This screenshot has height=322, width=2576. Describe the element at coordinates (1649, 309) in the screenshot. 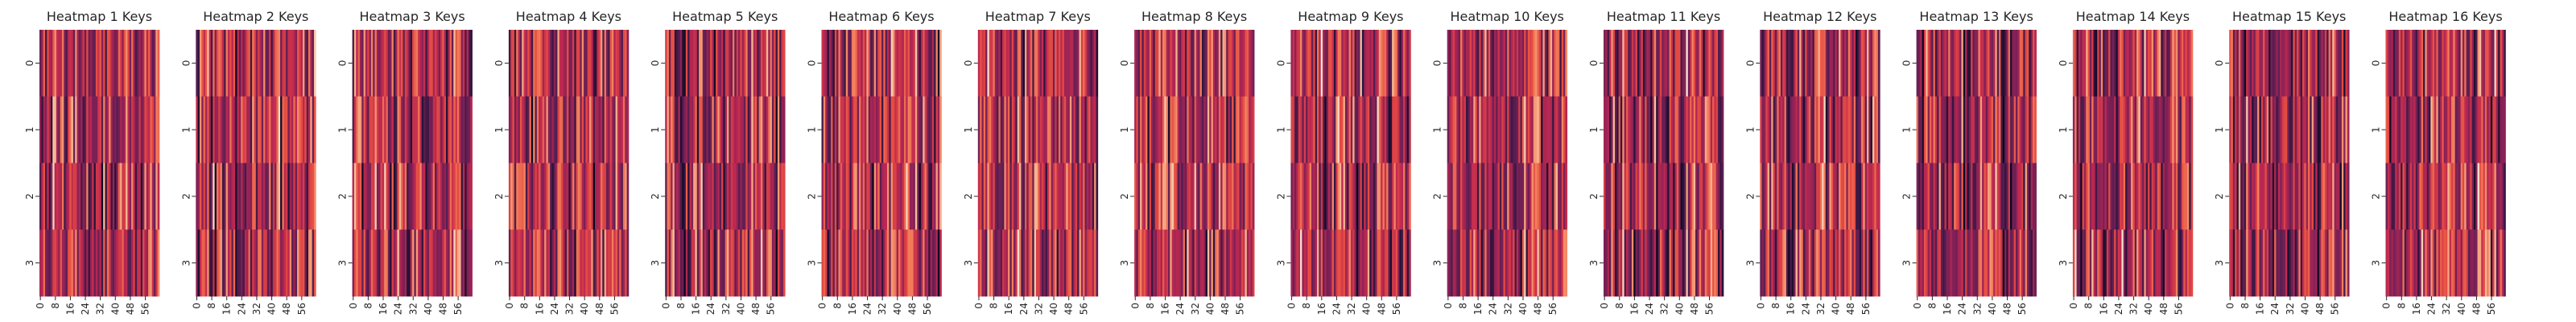

I see `x-tick-label: 24` at that location.